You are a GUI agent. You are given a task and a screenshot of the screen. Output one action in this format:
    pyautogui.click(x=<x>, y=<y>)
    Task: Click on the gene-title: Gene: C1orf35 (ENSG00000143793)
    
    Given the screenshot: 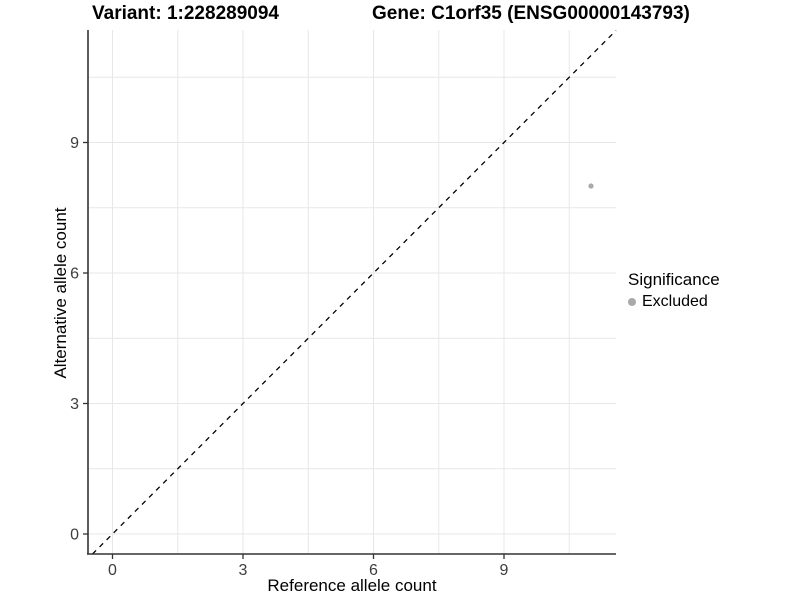 What is the action you would take?
    pyautogui.click(x=531, y=13)
    